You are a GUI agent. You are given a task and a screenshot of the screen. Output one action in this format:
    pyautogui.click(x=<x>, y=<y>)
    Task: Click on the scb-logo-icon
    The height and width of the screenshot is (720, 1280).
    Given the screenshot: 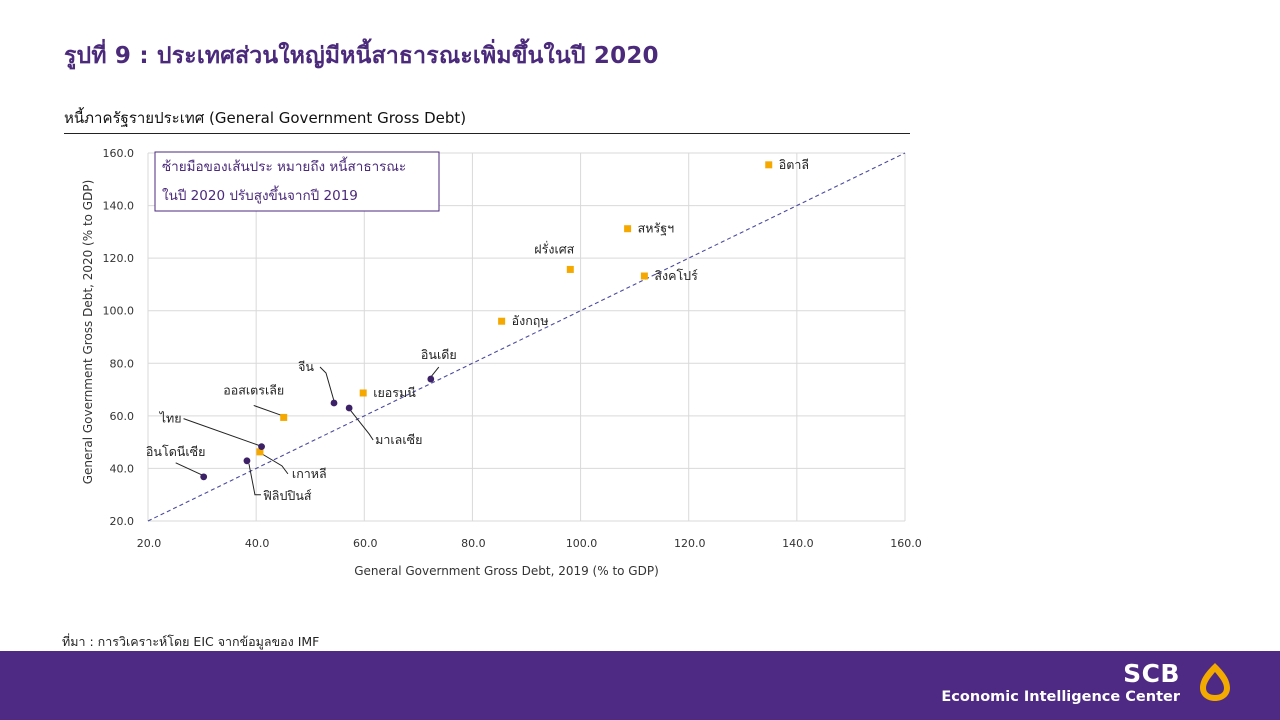 What is the action you would take?
    pyautogui.click(x=1215, y=682)
    